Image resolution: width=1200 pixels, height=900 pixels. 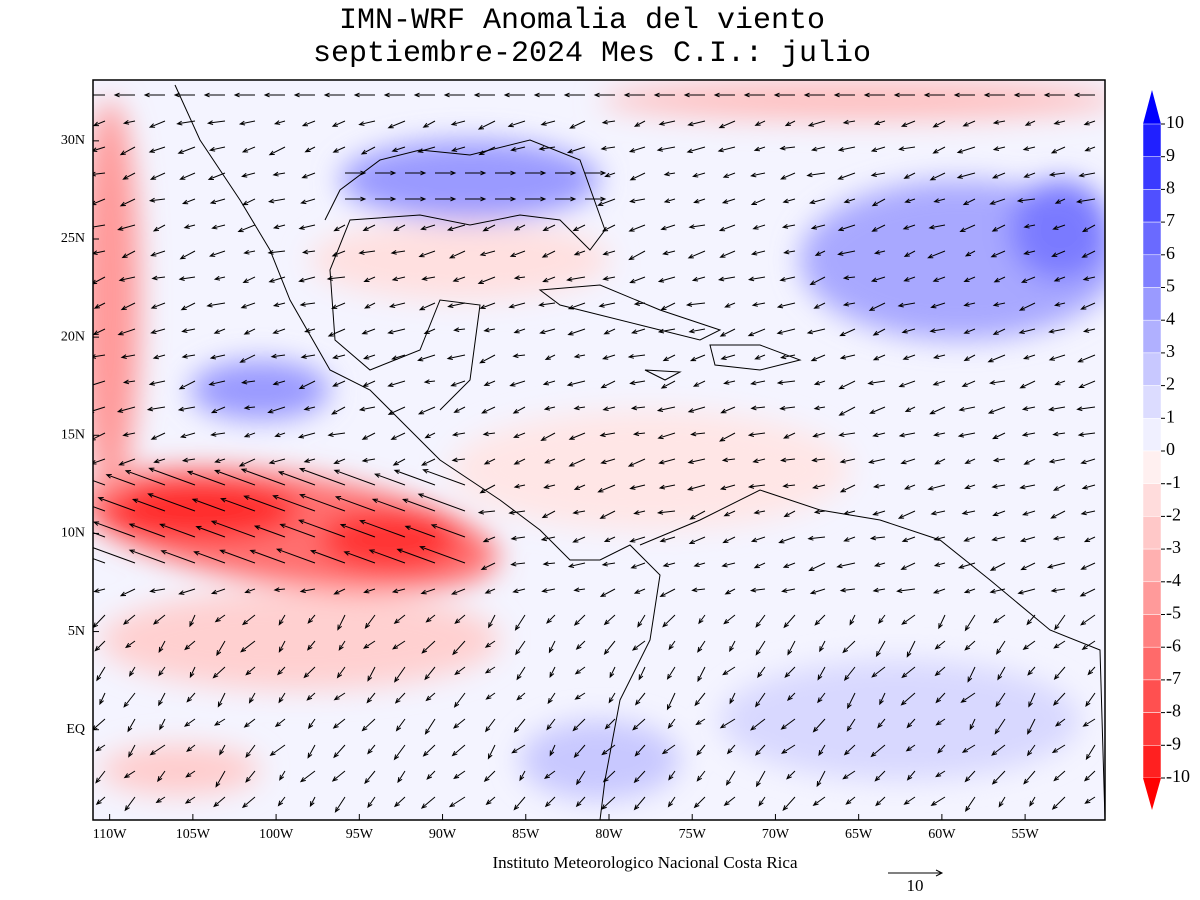 I want to click on x-tick-label: 60W, so click(x=942, y=834).